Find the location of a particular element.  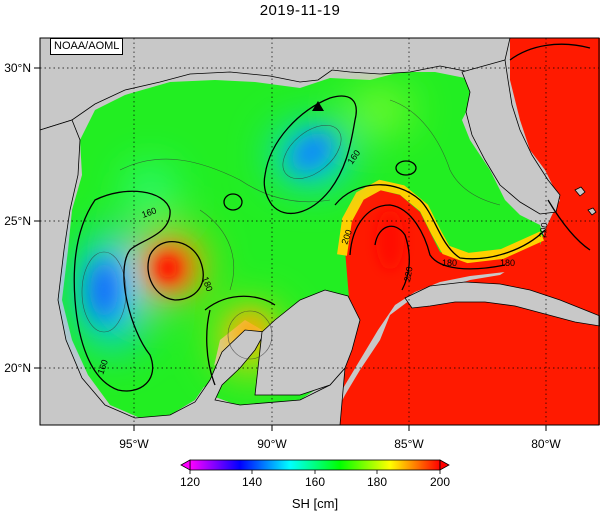

contour-180-eddy is located at coordinates (175, 270).